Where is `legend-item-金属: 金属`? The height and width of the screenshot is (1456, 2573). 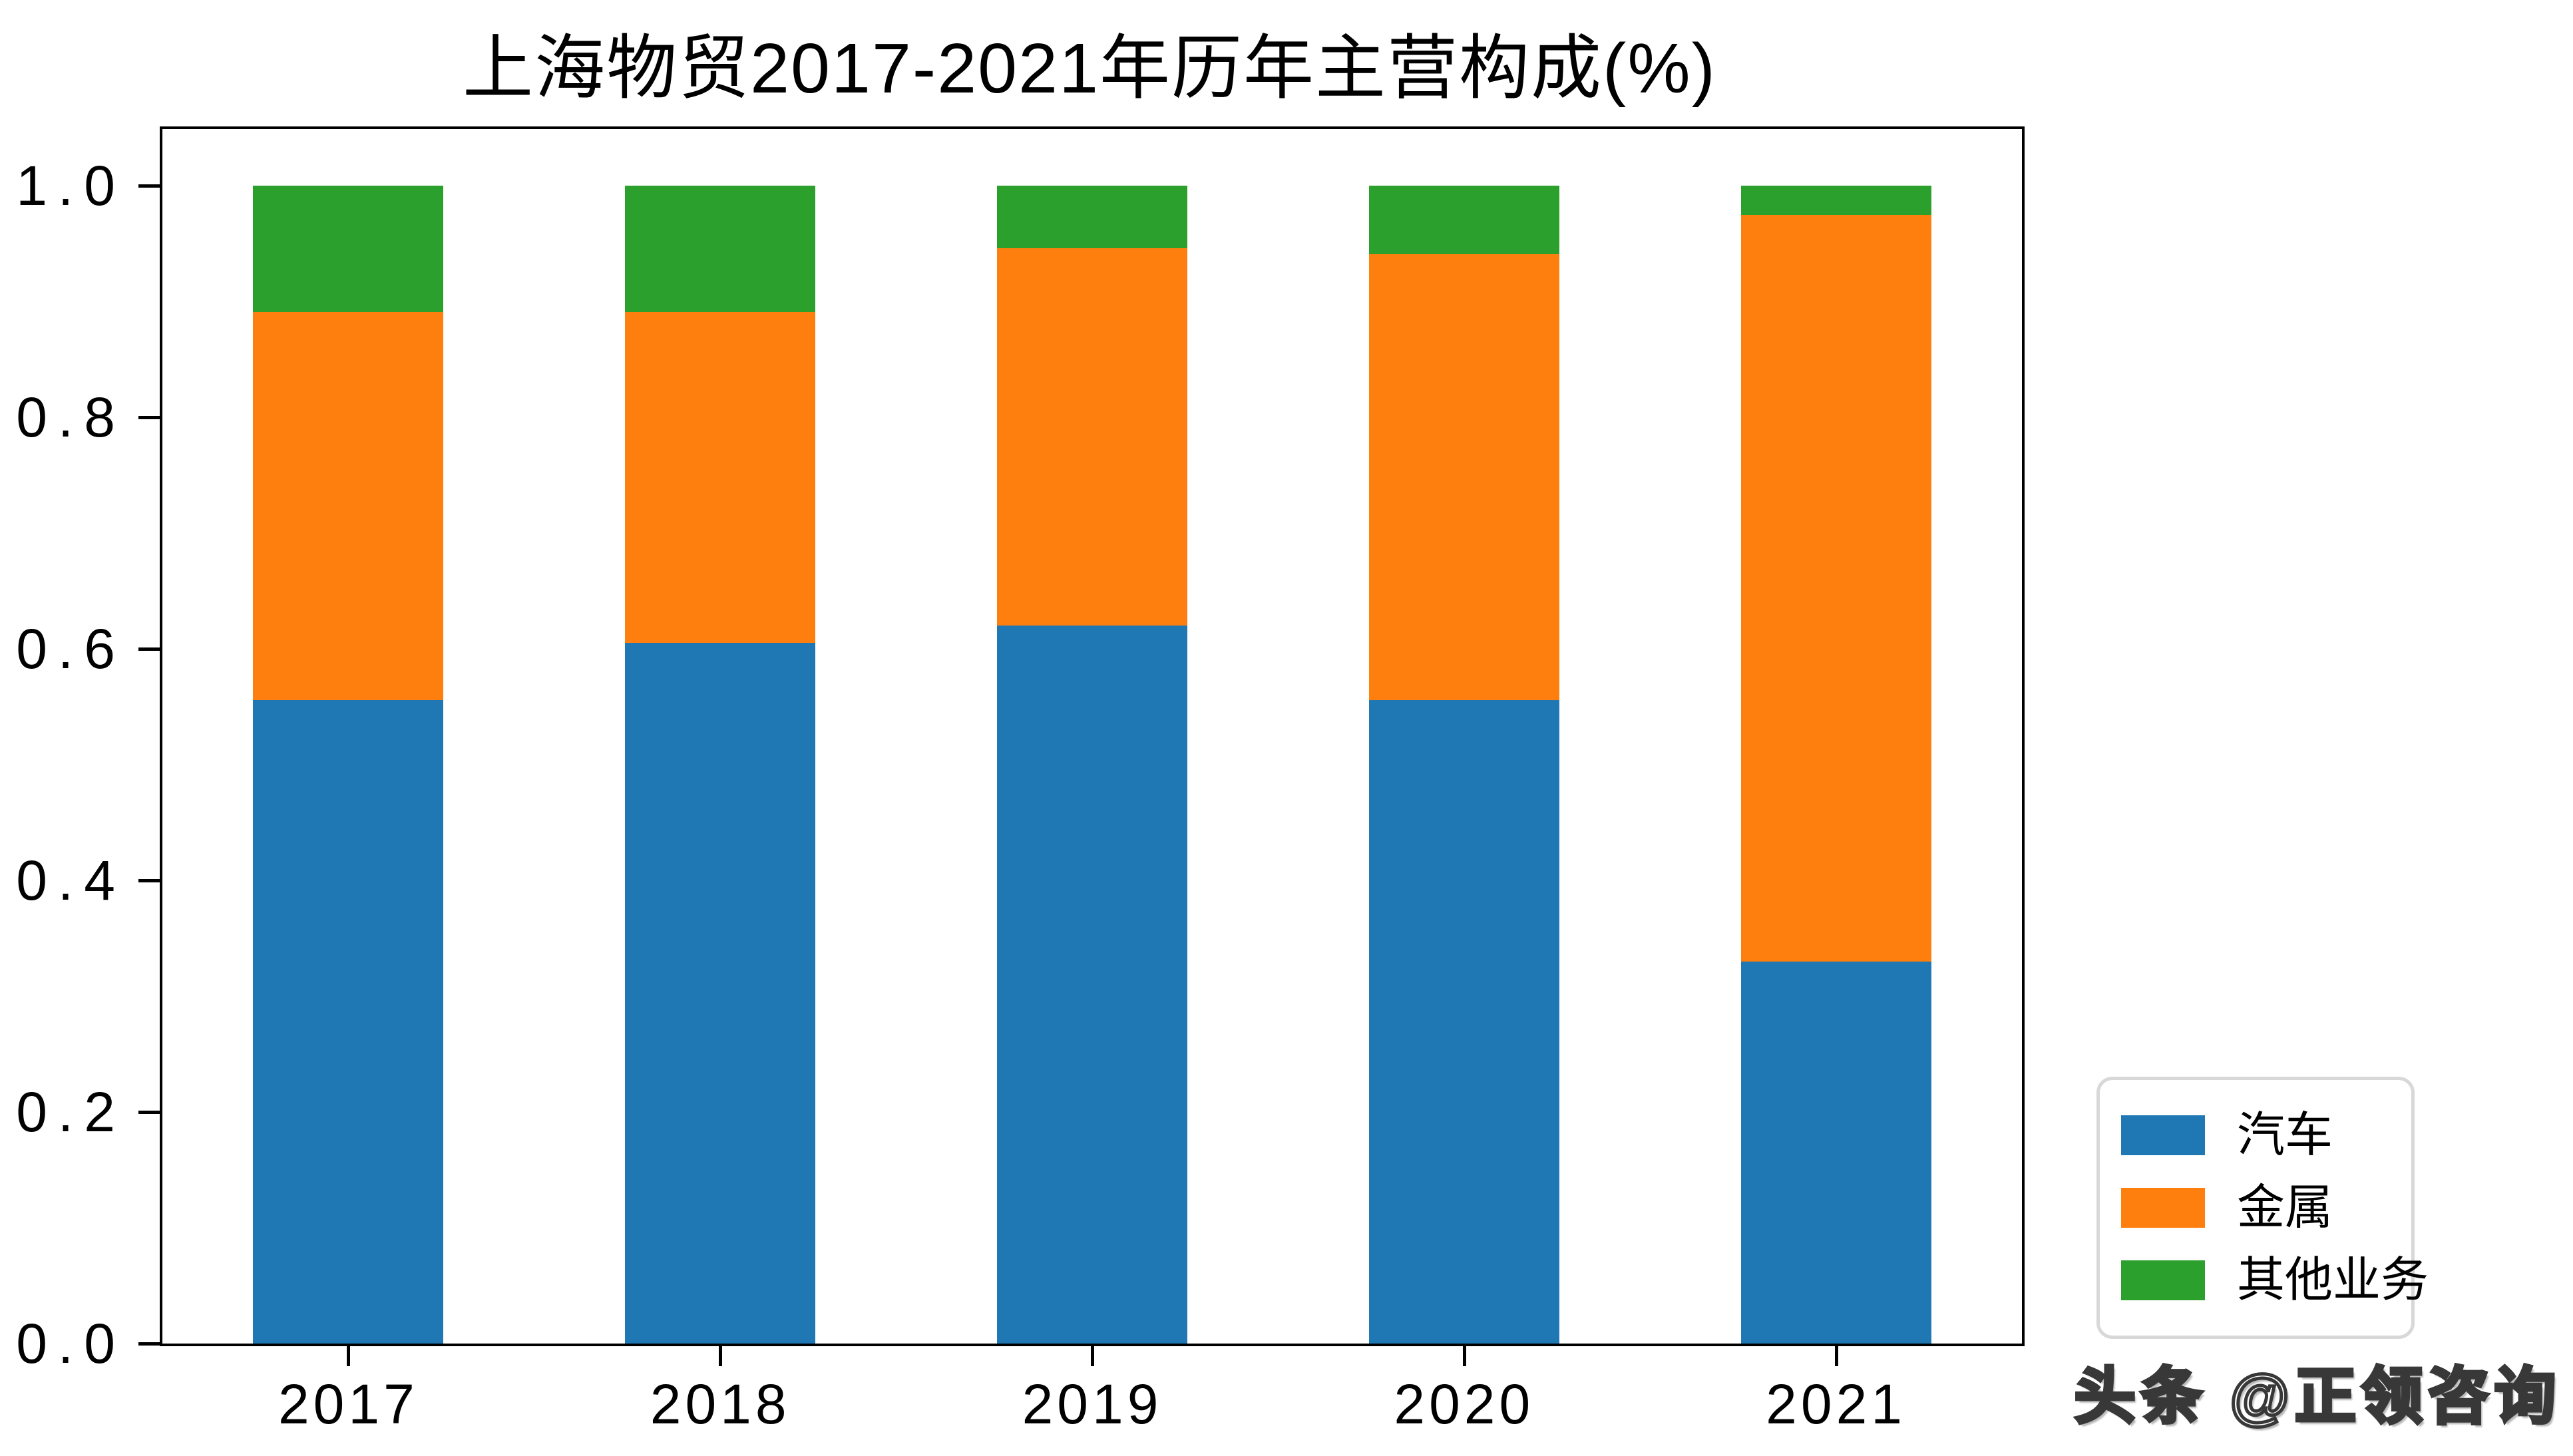
legend-item-金属: 金属 is located at coordinates (2263, 1207).